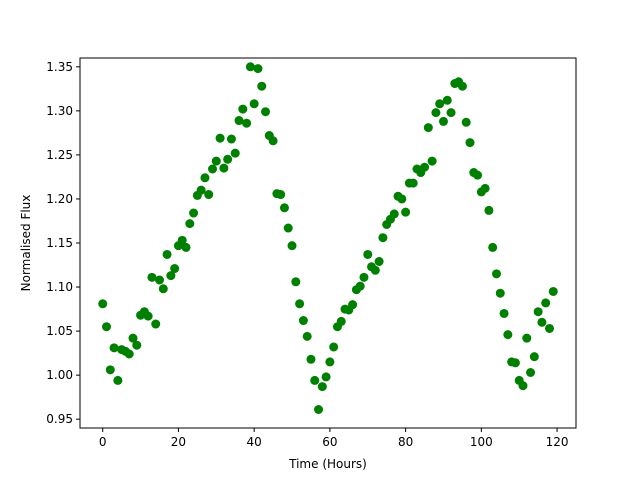  Describe the element at coordinates (59, 199) in the screenshot. I see `y-tick-label: 1.20` at that location.